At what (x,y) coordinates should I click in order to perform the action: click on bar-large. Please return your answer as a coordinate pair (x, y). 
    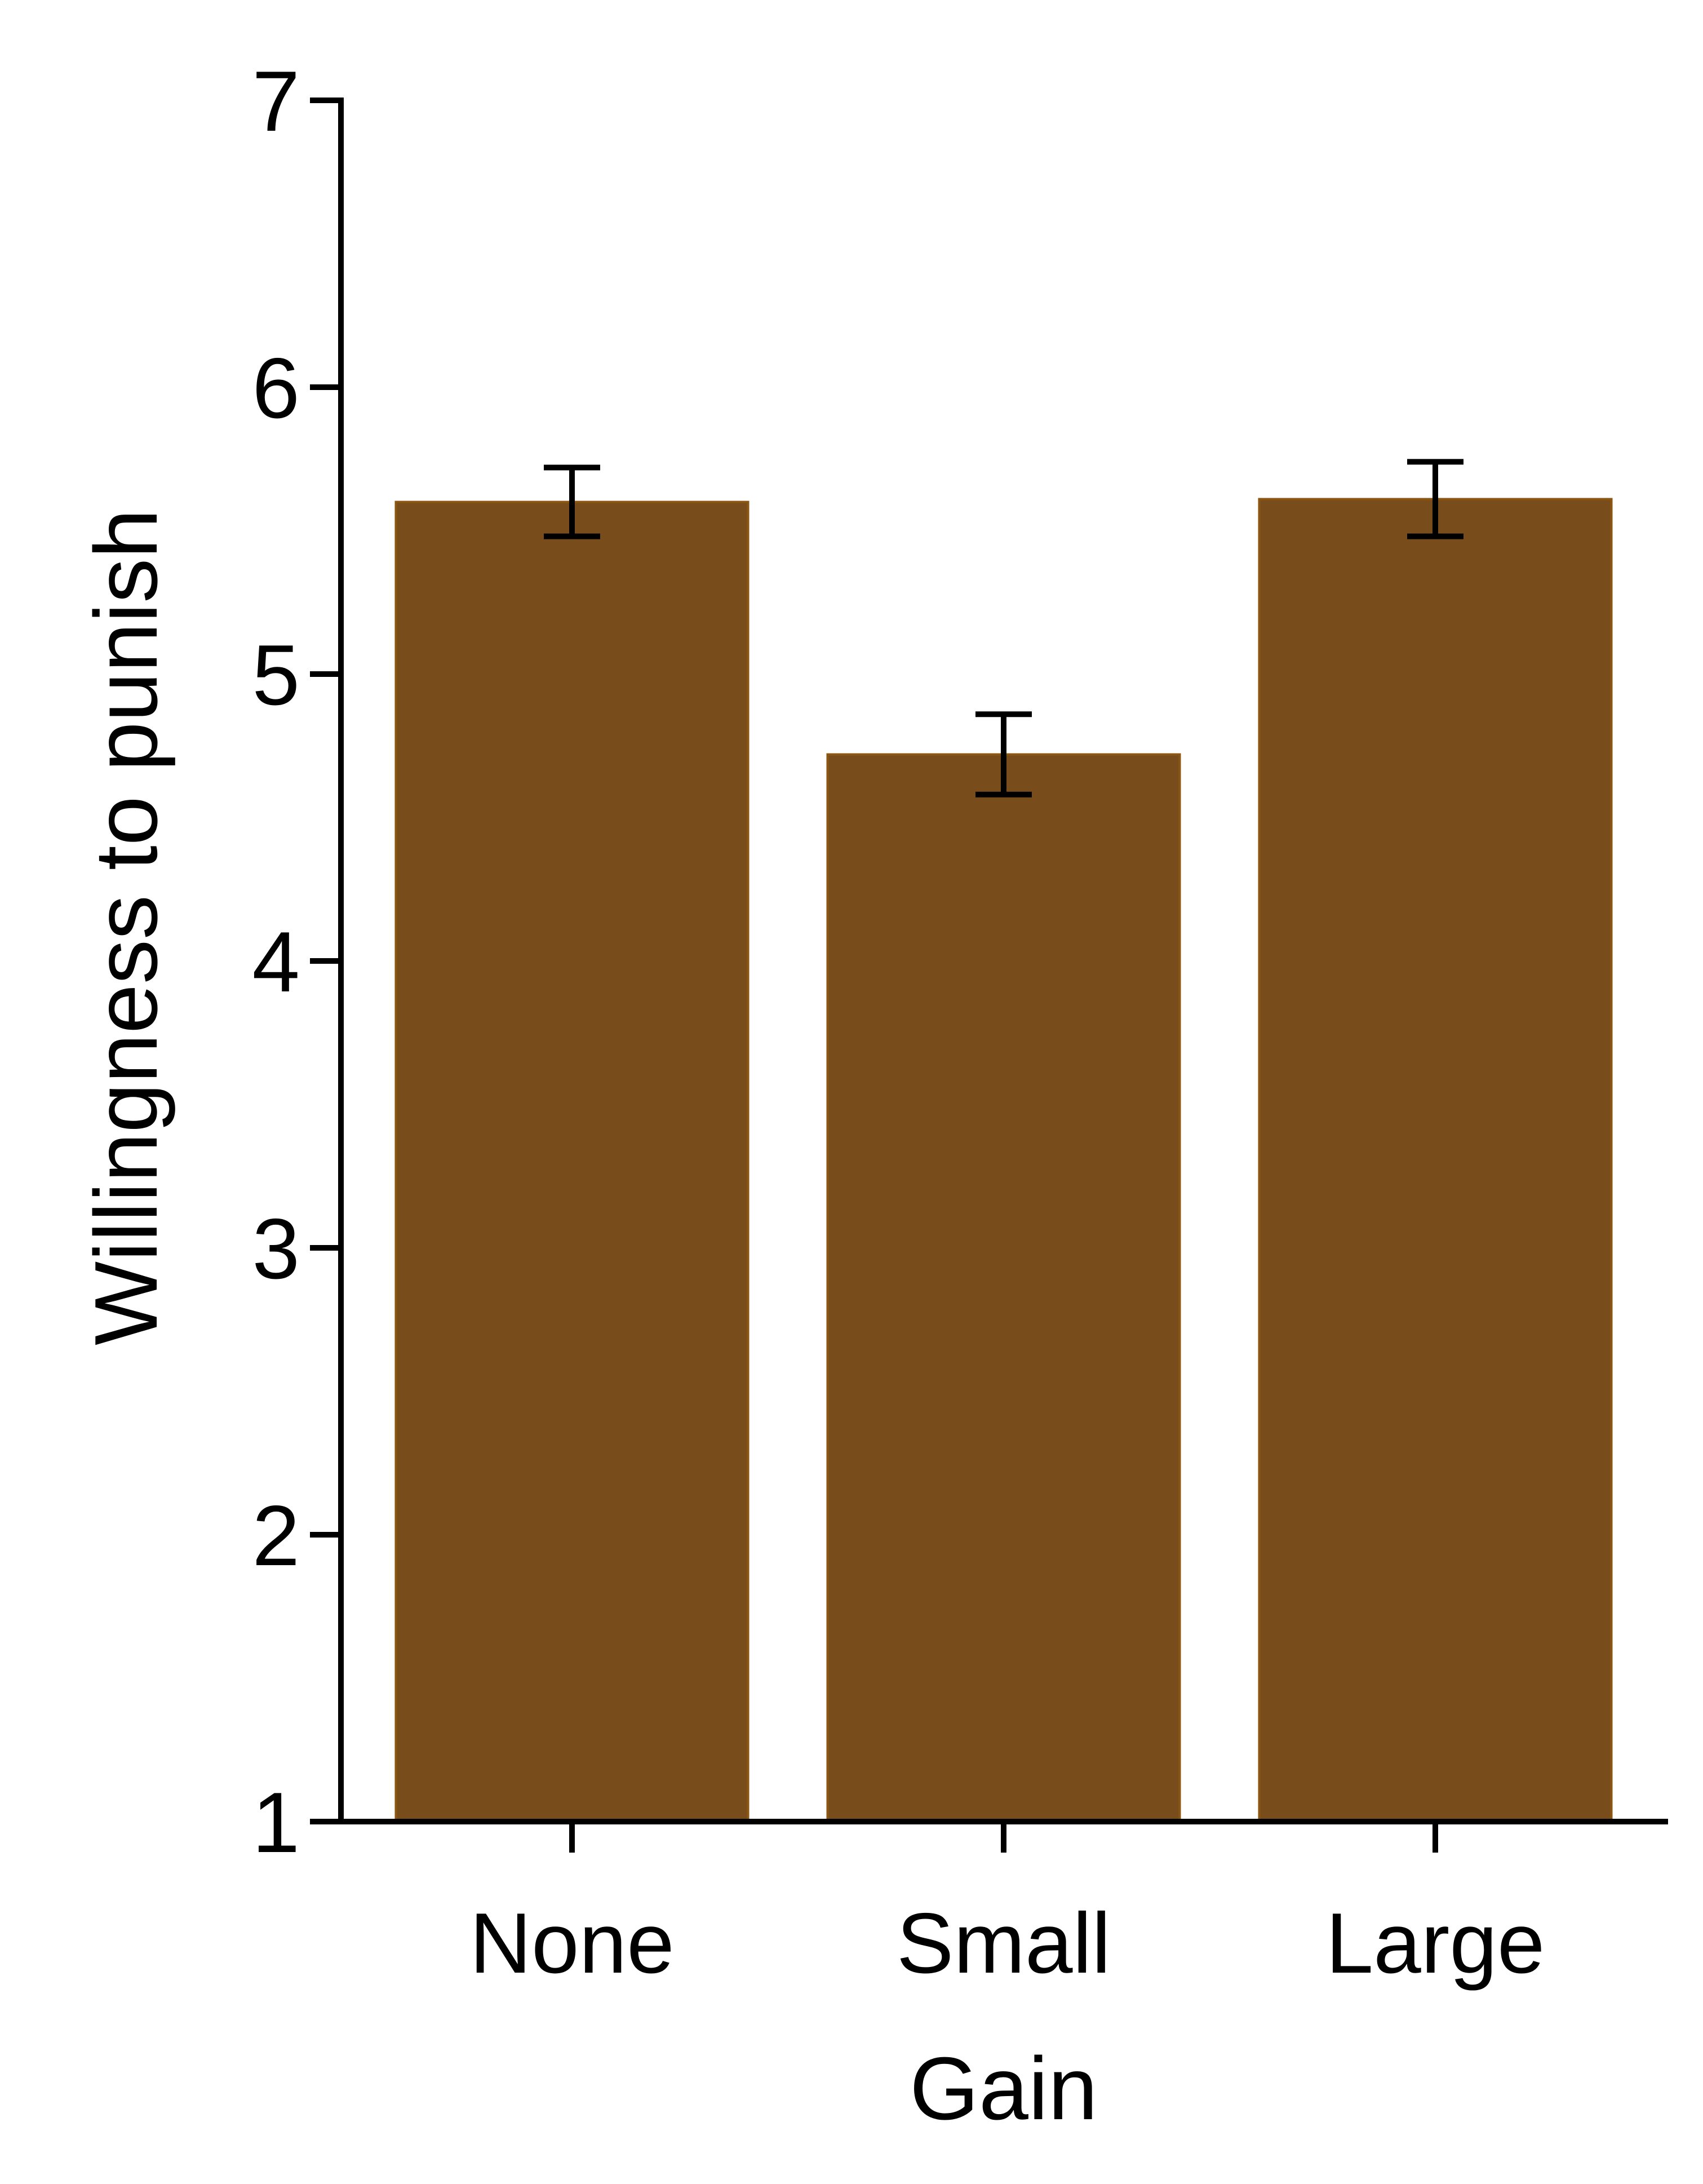
    Looking at the image, I should click on (1435, 1160).